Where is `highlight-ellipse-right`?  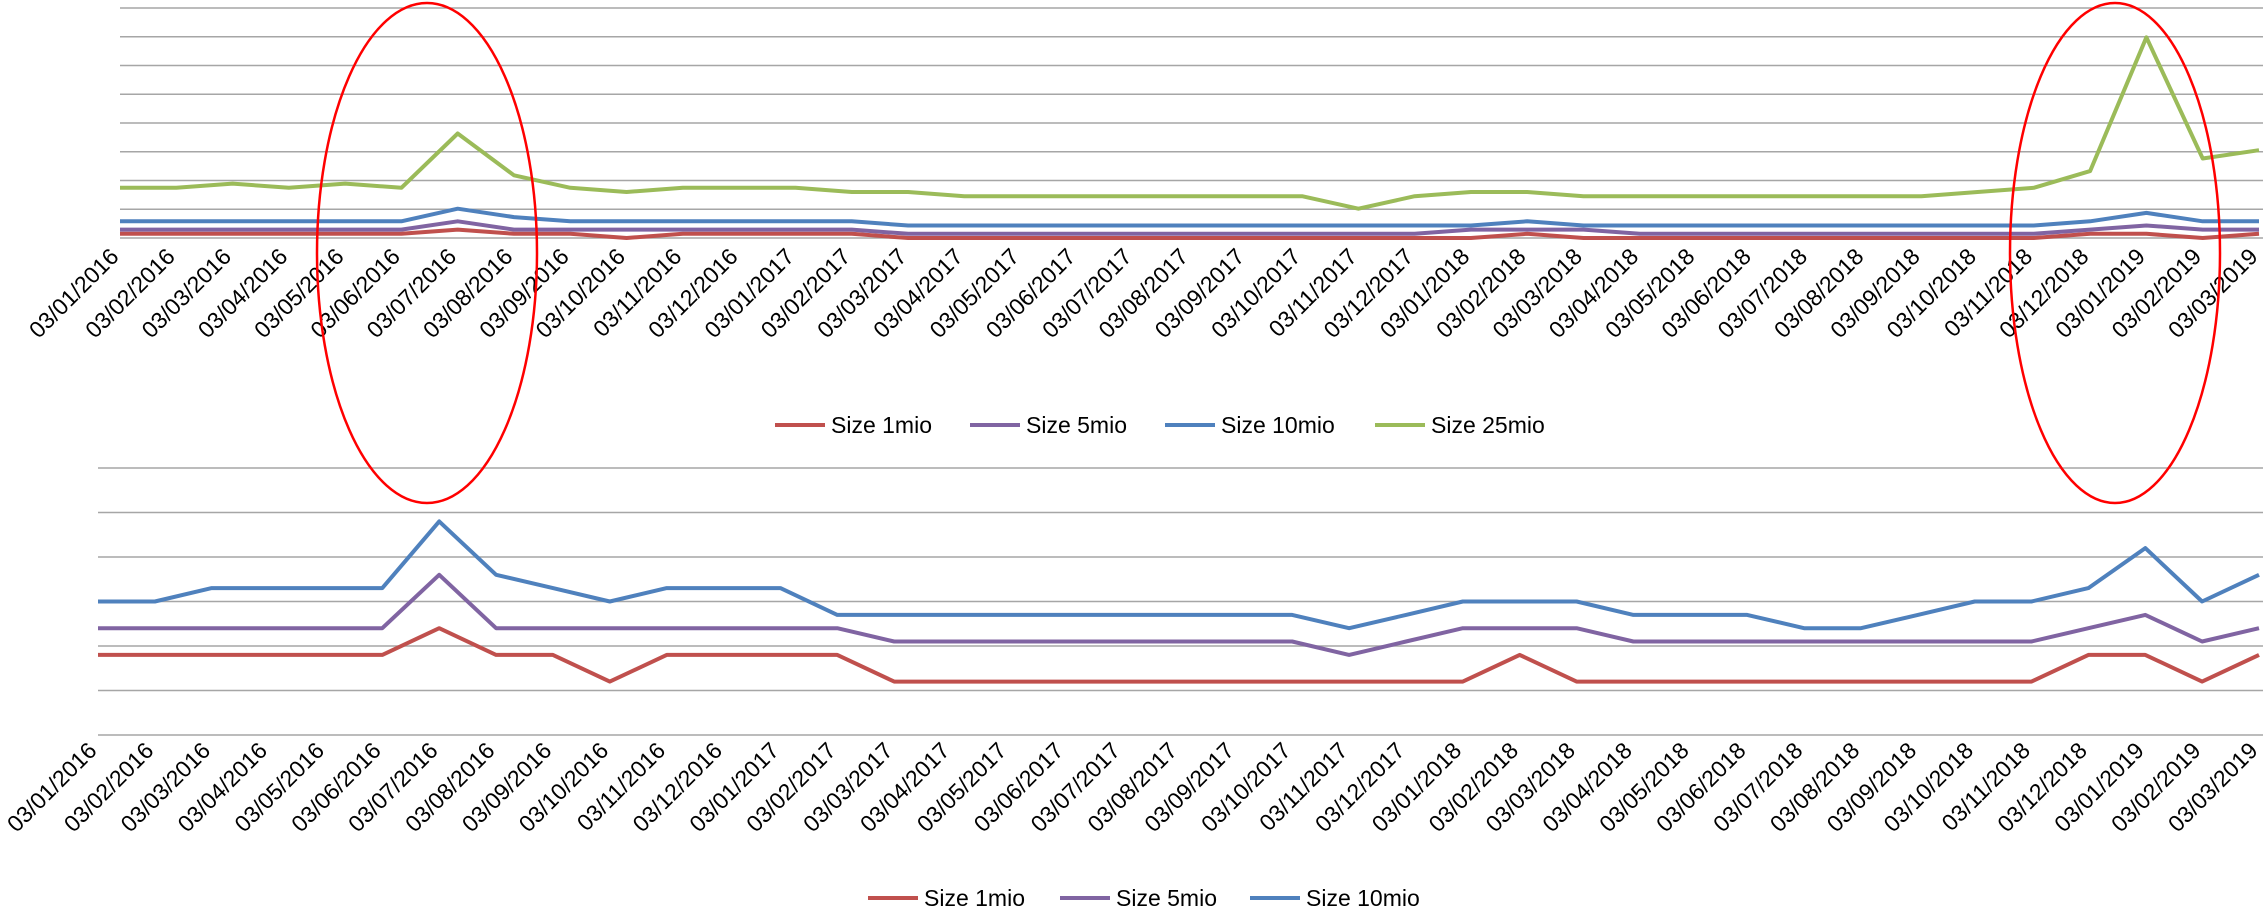
highlight-ellipse-right is located at coordinates (2115, 253).